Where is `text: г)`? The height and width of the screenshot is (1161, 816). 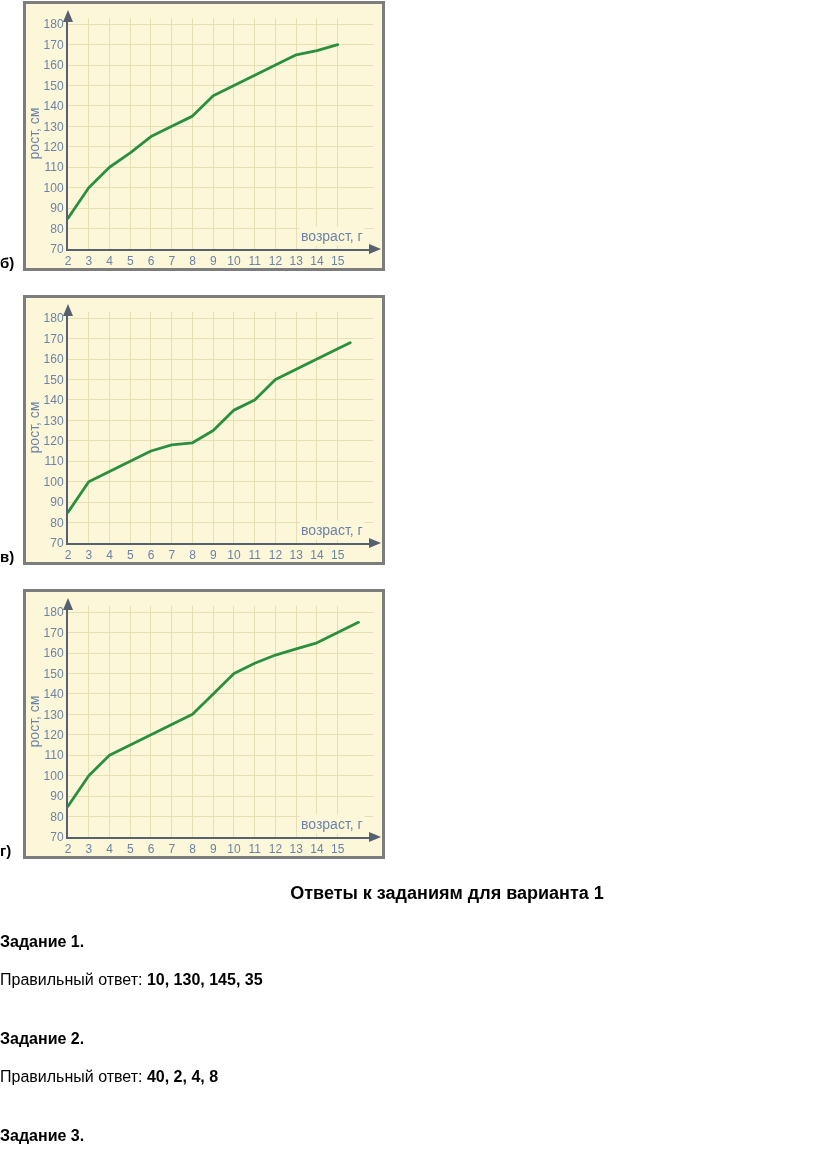 text: г) is located at coordinates (6, 850).